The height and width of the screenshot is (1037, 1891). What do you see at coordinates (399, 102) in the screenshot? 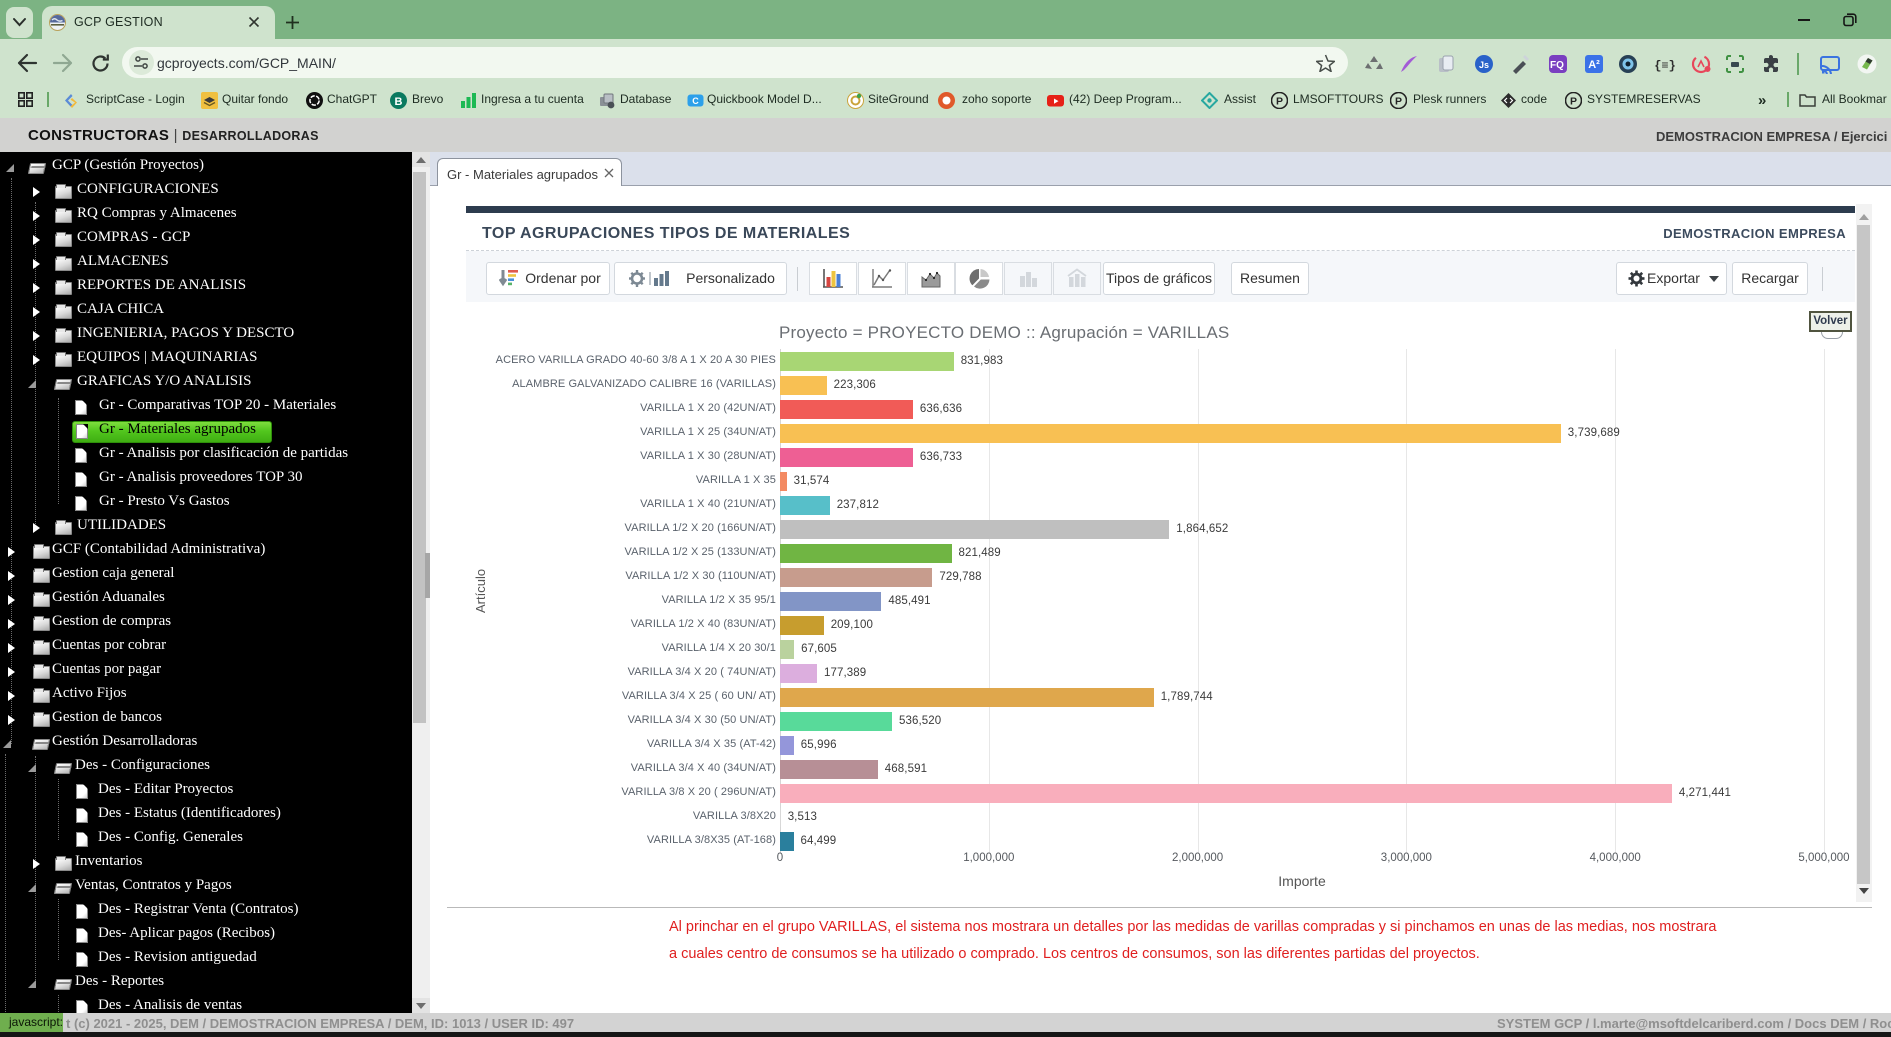
I see `svg-text: B` at bounding box center [399, 102].